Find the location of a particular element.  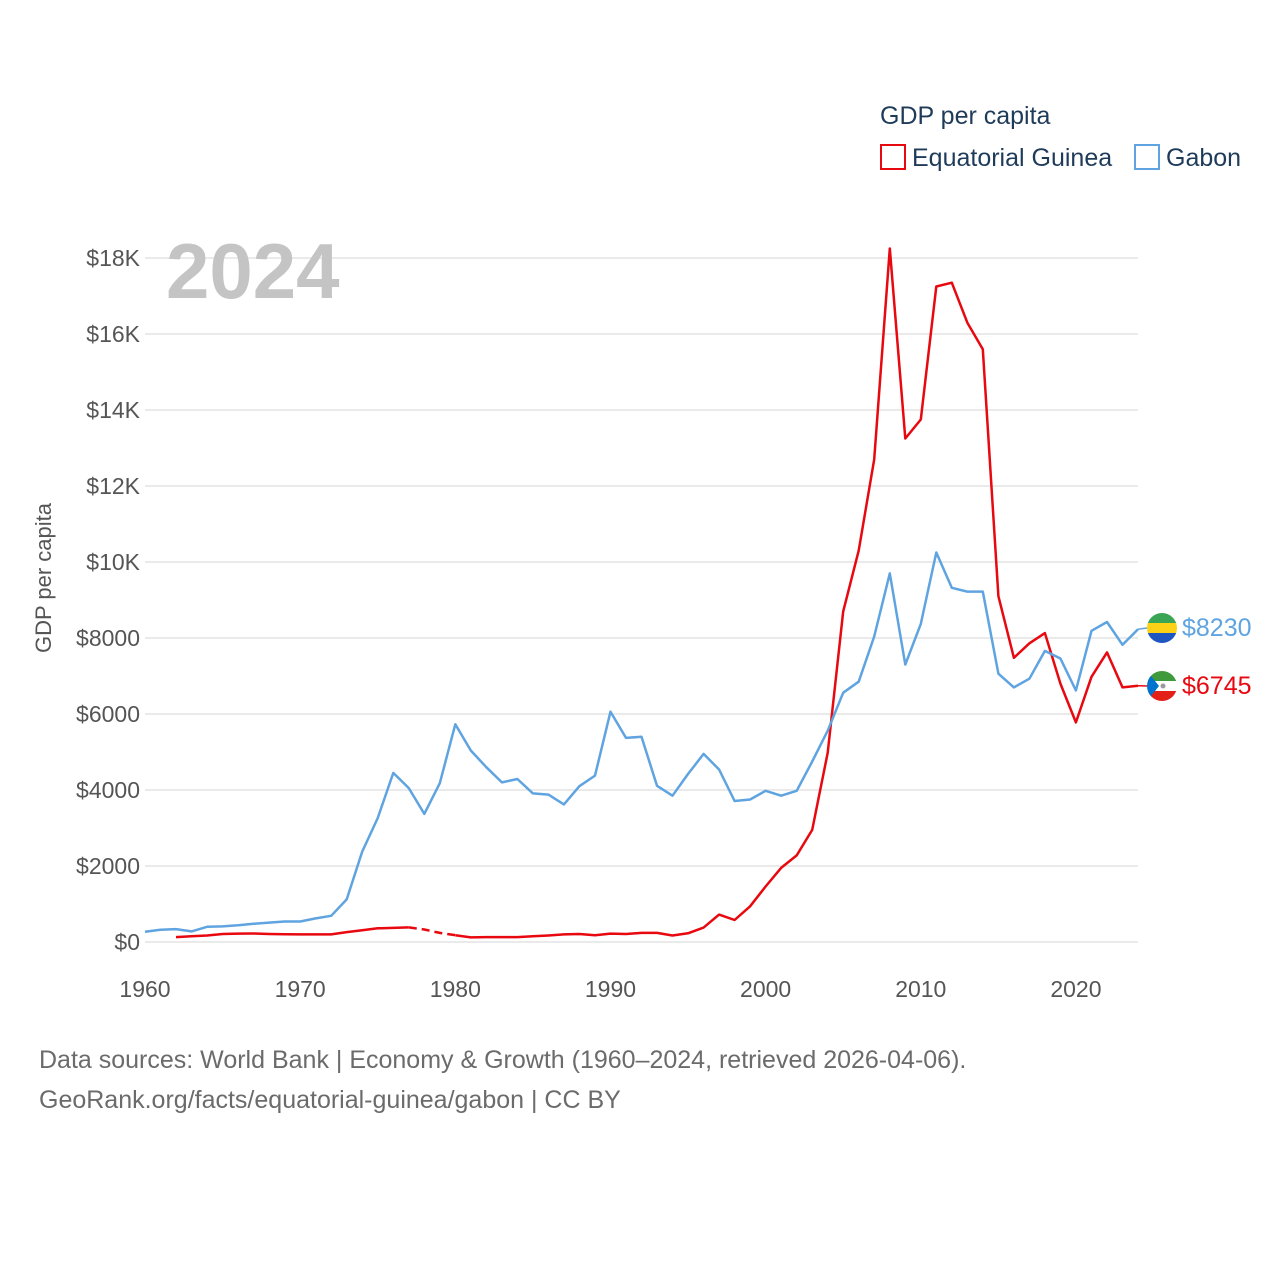

x-tick-label: 1980 is located at coordinates (455, 989).